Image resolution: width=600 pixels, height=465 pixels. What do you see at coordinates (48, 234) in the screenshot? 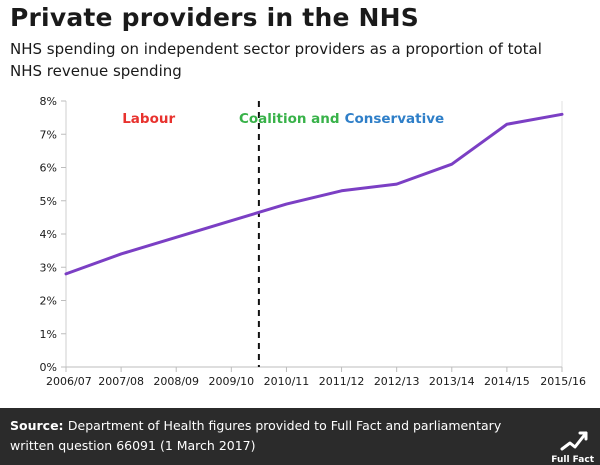
I see `y-tick-label: 4%` at bounding box center [48, 234].